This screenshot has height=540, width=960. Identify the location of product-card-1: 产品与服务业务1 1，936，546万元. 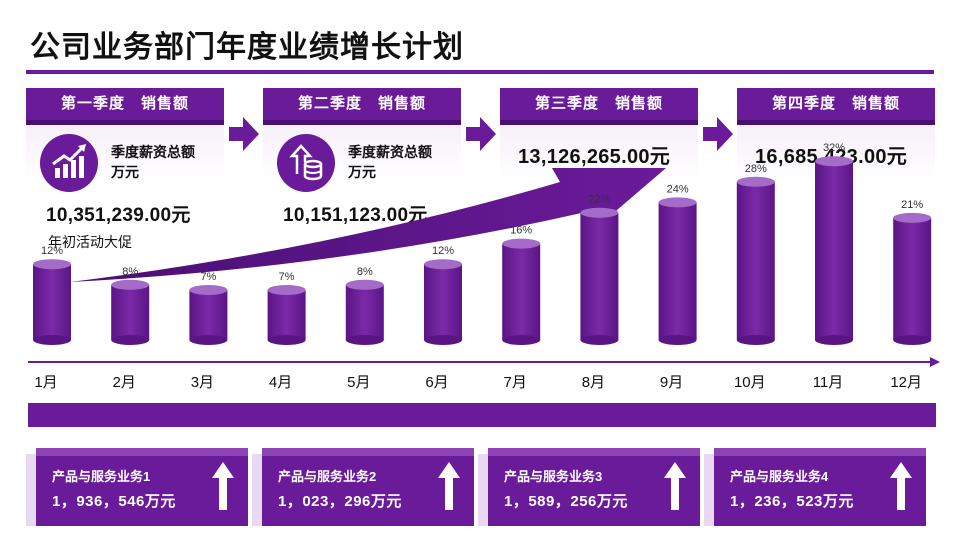
(137, 487).